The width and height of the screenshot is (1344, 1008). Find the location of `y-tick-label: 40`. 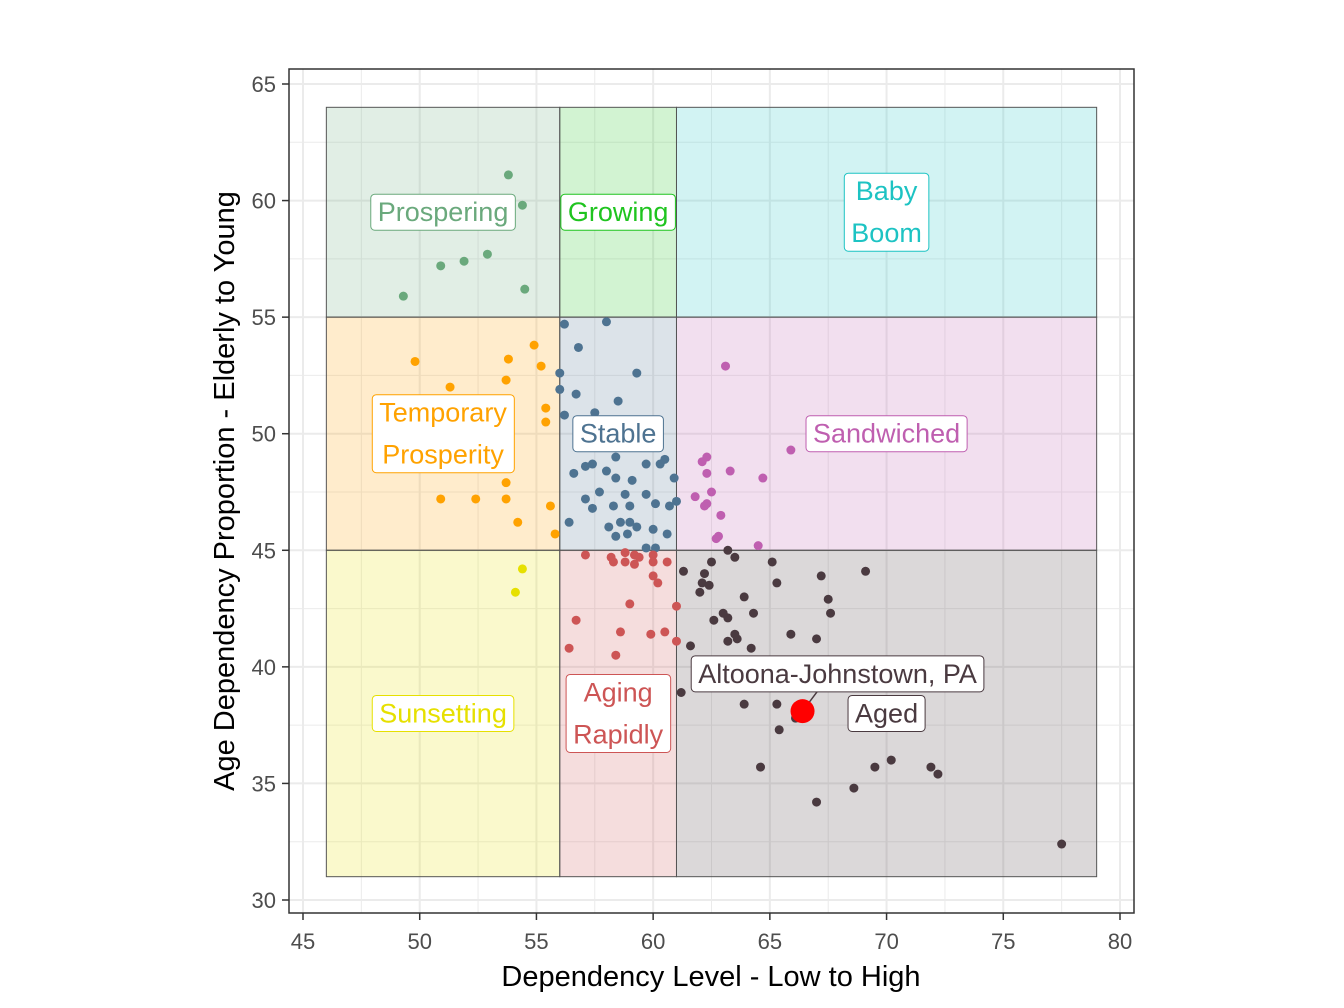

y-tick-label: 40 is located at coordinates (264, 667).